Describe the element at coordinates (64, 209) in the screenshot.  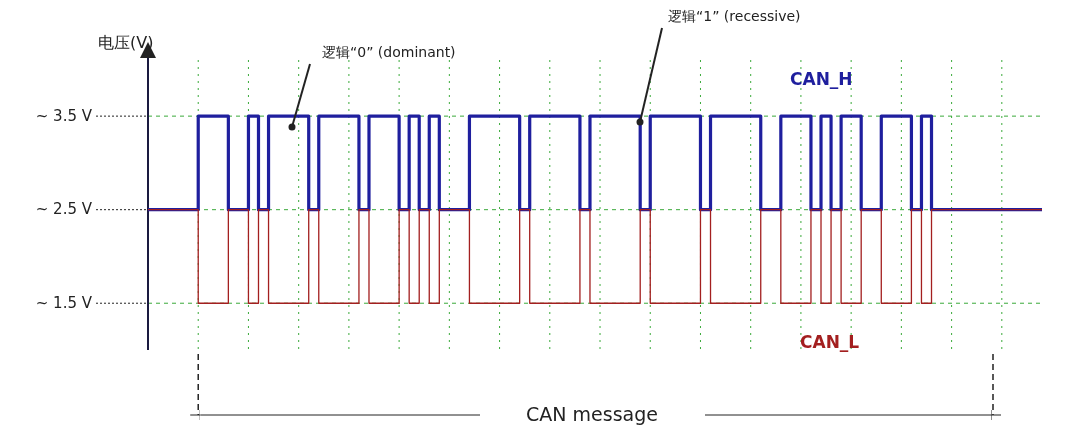
I see `y-tick-label: ~ 2.5 V` at that location.